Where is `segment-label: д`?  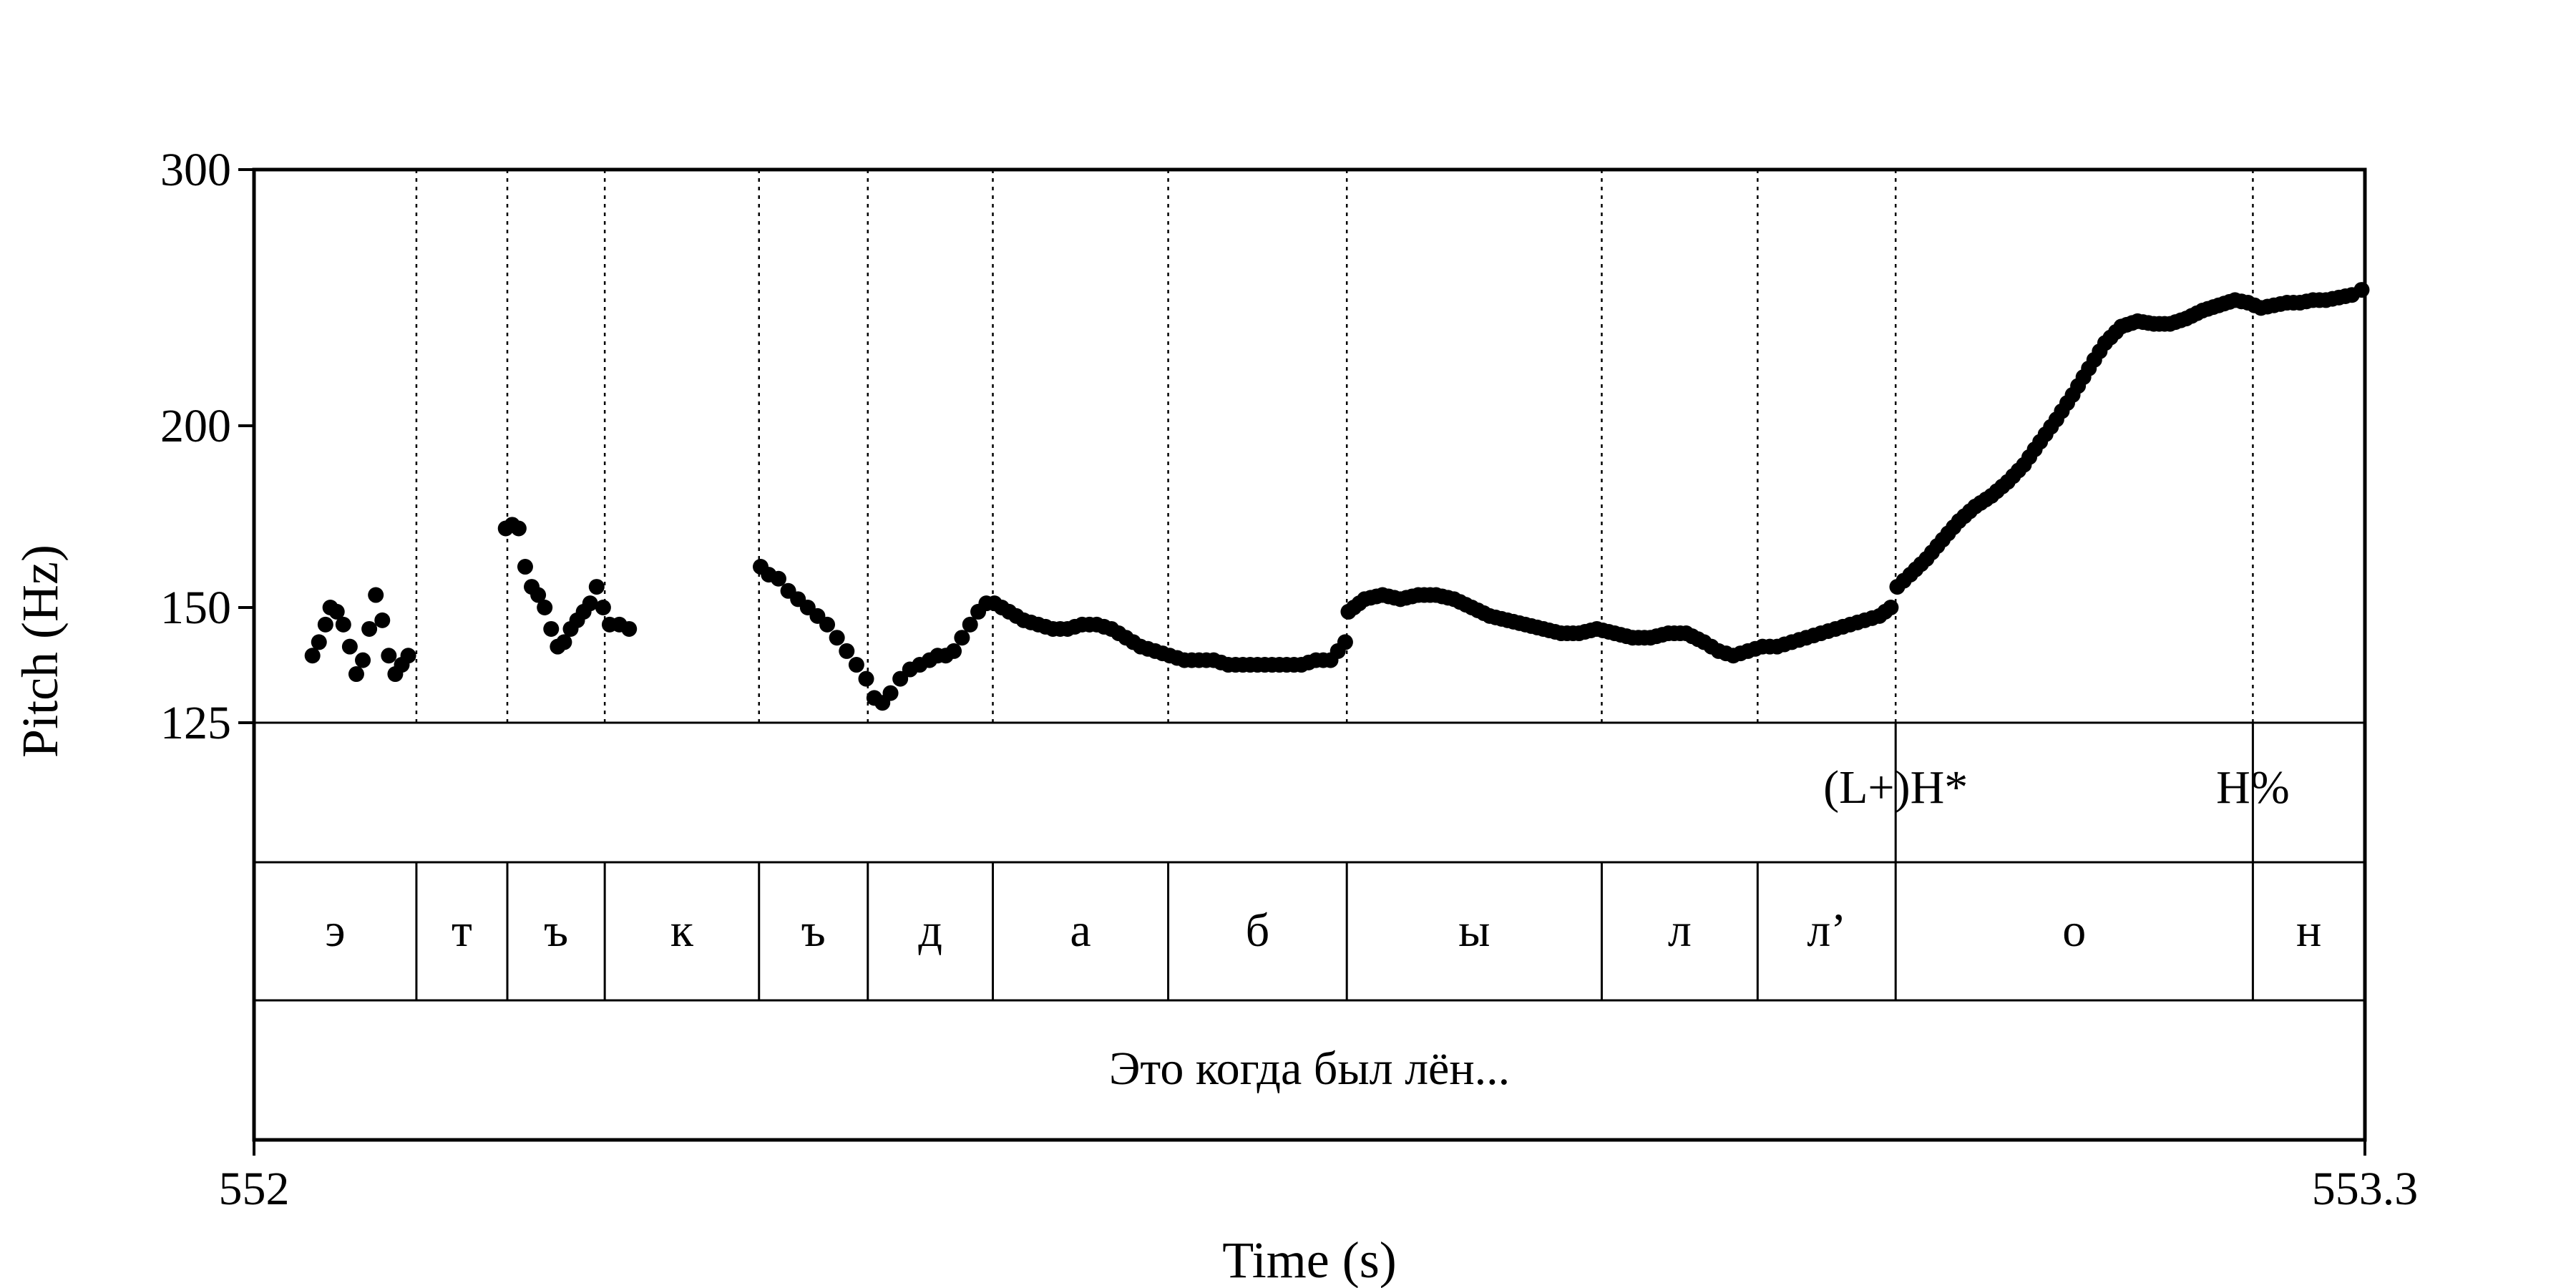 segment-label: д is located at coordinates (930, 930).